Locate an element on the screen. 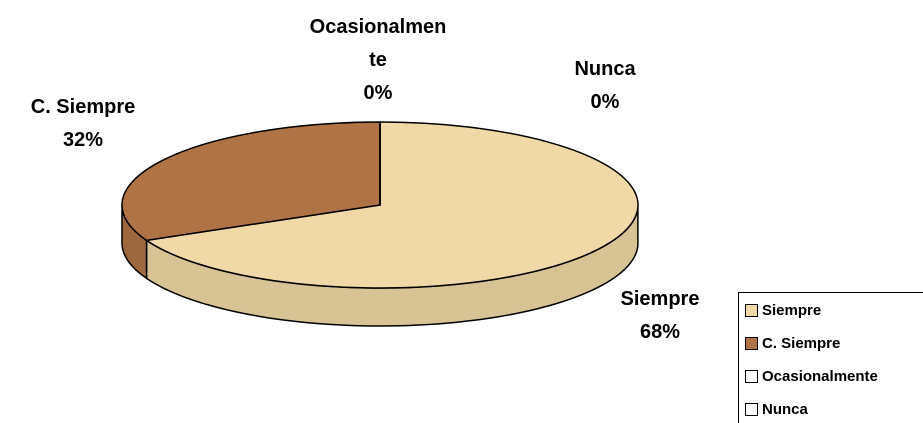 The width and height of the screenshot is (923, 423). legend-item: Siempre is located at coordinates (783, 310).